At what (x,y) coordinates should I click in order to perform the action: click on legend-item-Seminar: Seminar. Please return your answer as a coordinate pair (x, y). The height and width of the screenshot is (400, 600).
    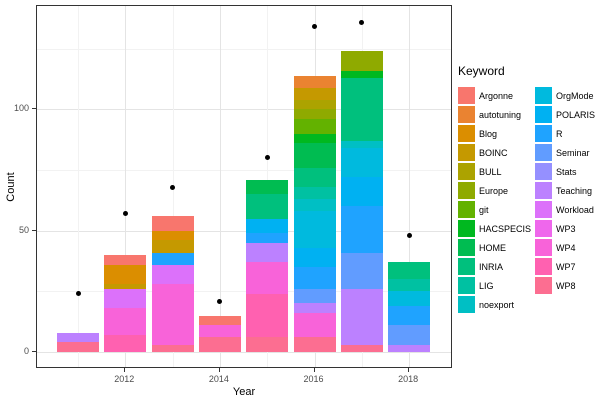
    Looking at the image, I should click on (566, 152).